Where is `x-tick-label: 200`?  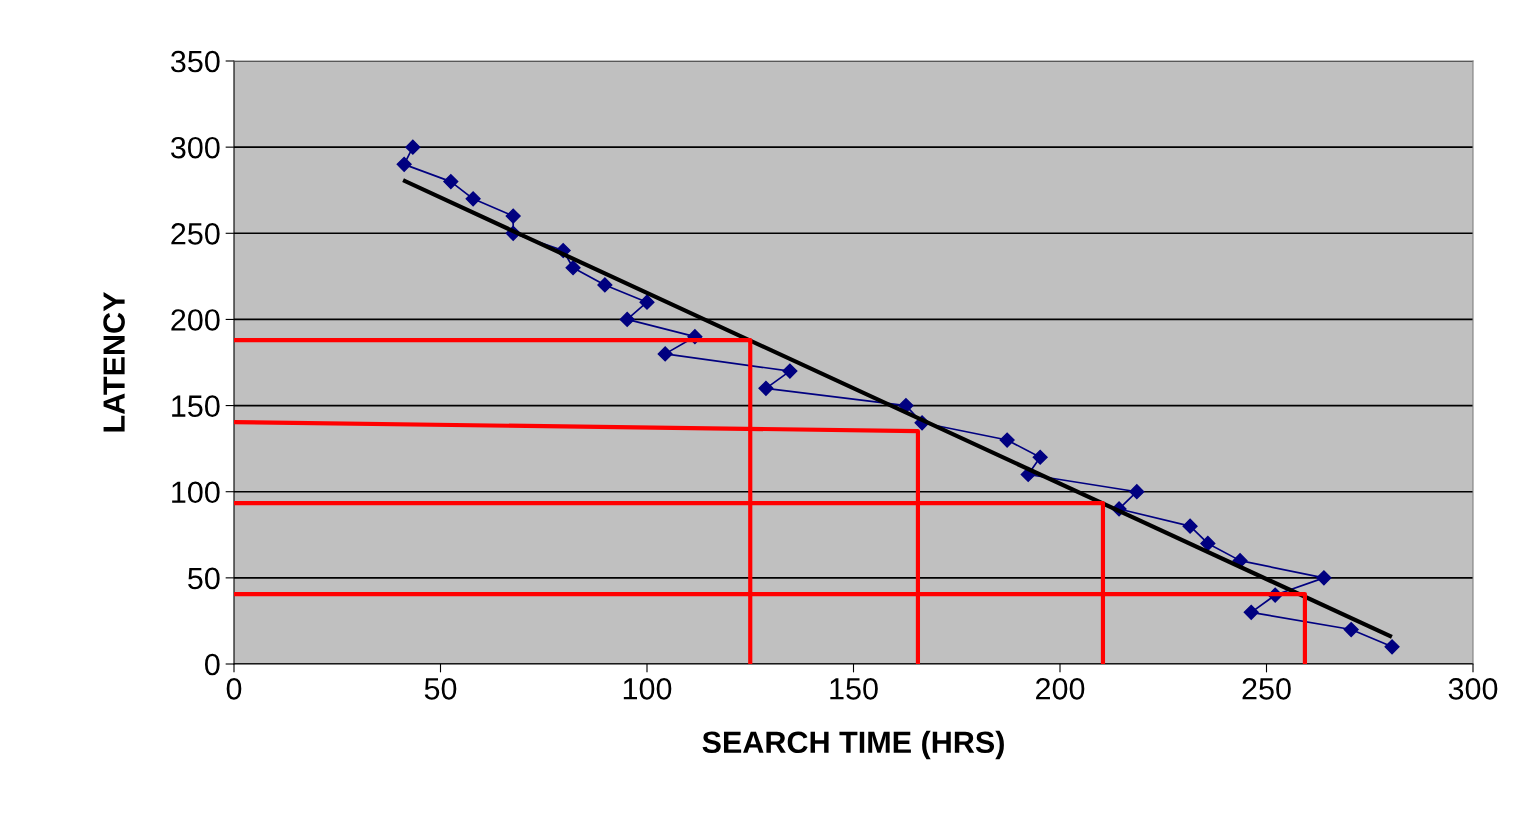 x-tick-label: 200 is located at coordinates (1060, 689).